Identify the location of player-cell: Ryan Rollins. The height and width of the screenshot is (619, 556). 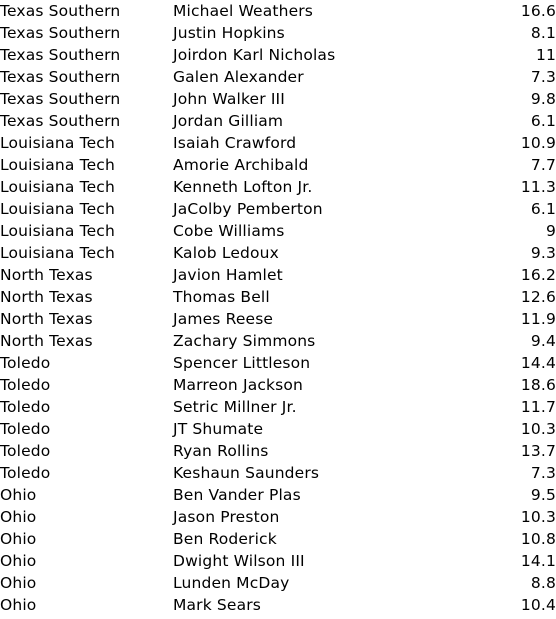
(221, 451).